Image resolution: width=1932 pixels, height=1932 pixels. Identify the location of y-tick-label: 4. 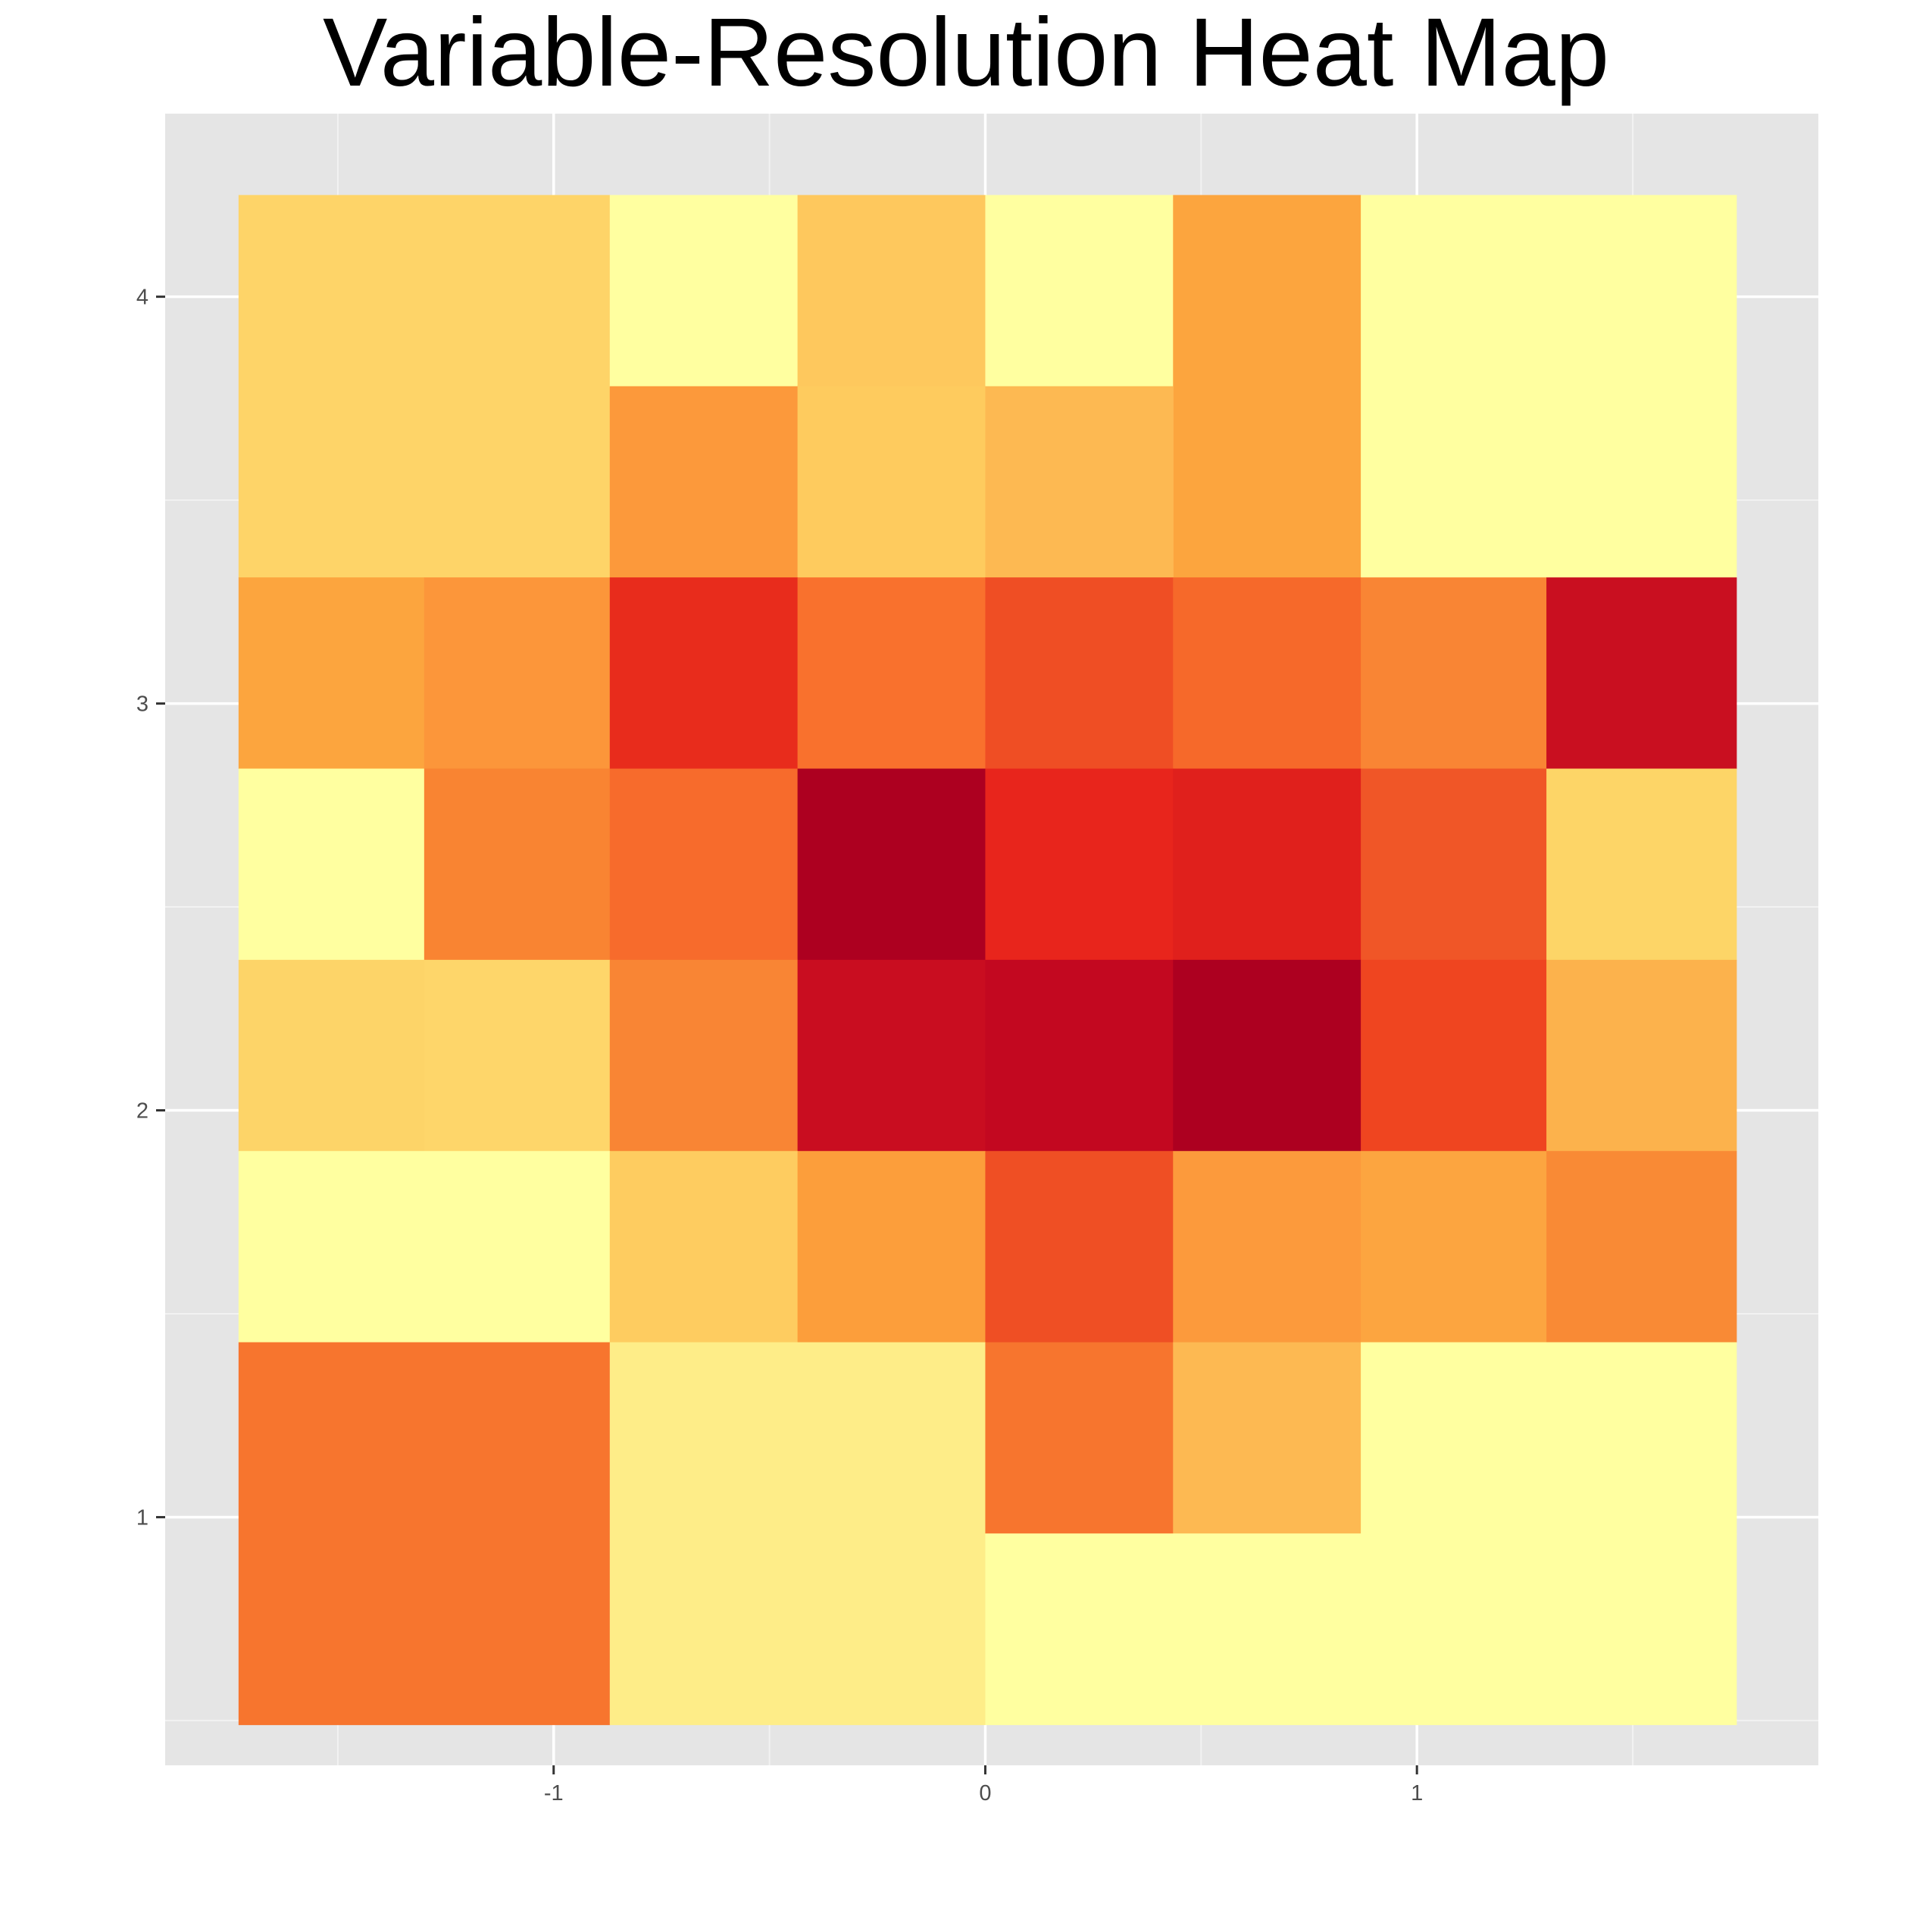
(142, 298).